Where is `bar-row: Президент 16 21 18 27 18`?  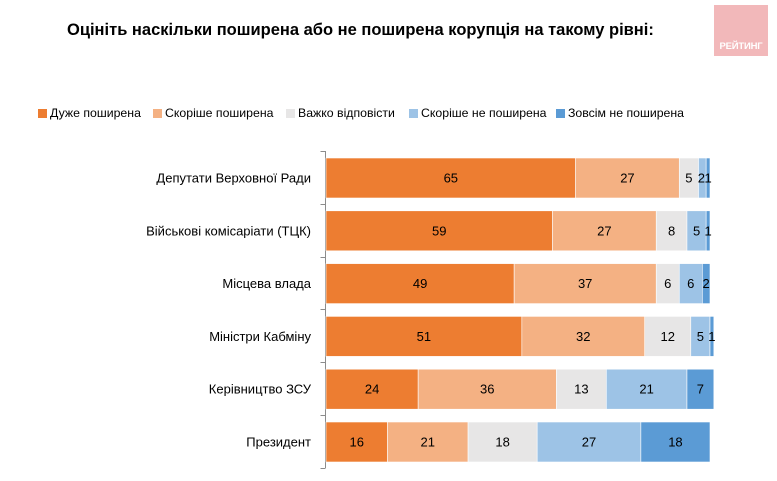 bar-row: Президент 16 21 18 27 18 is located at coordinates (478, 442).